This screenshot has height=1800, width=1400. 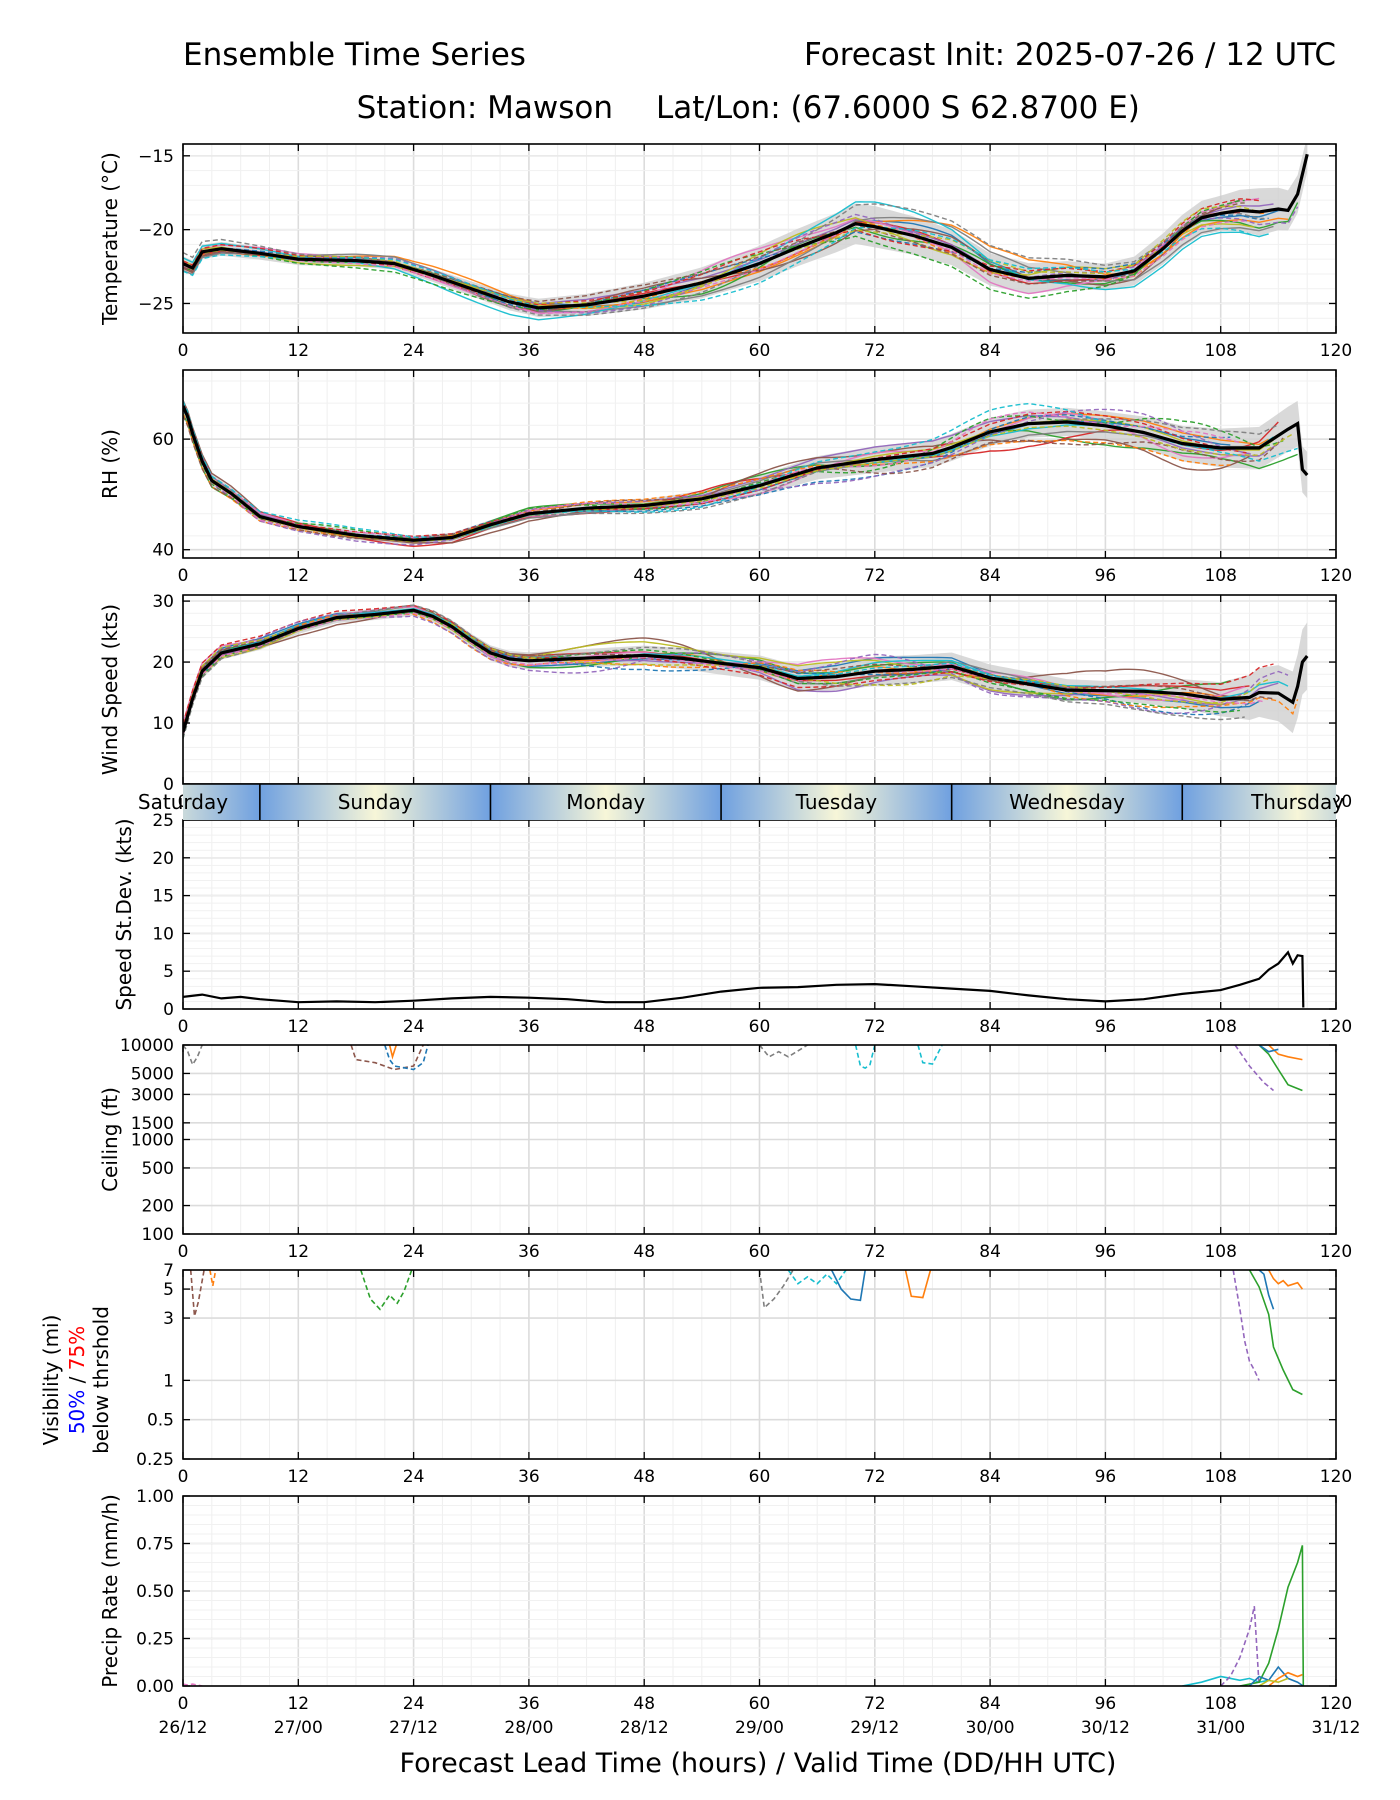 I want to click on y-axis-label: Temperature (°C), so click(x=110, y=239).